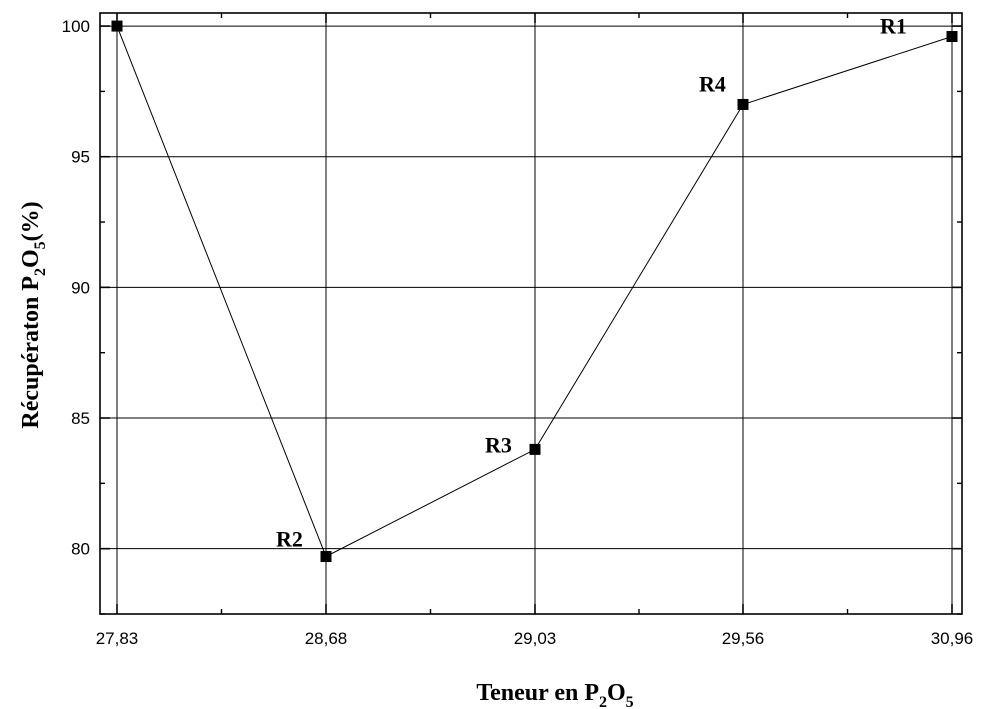  I want to click on point-label: R4, so click(712, 83).